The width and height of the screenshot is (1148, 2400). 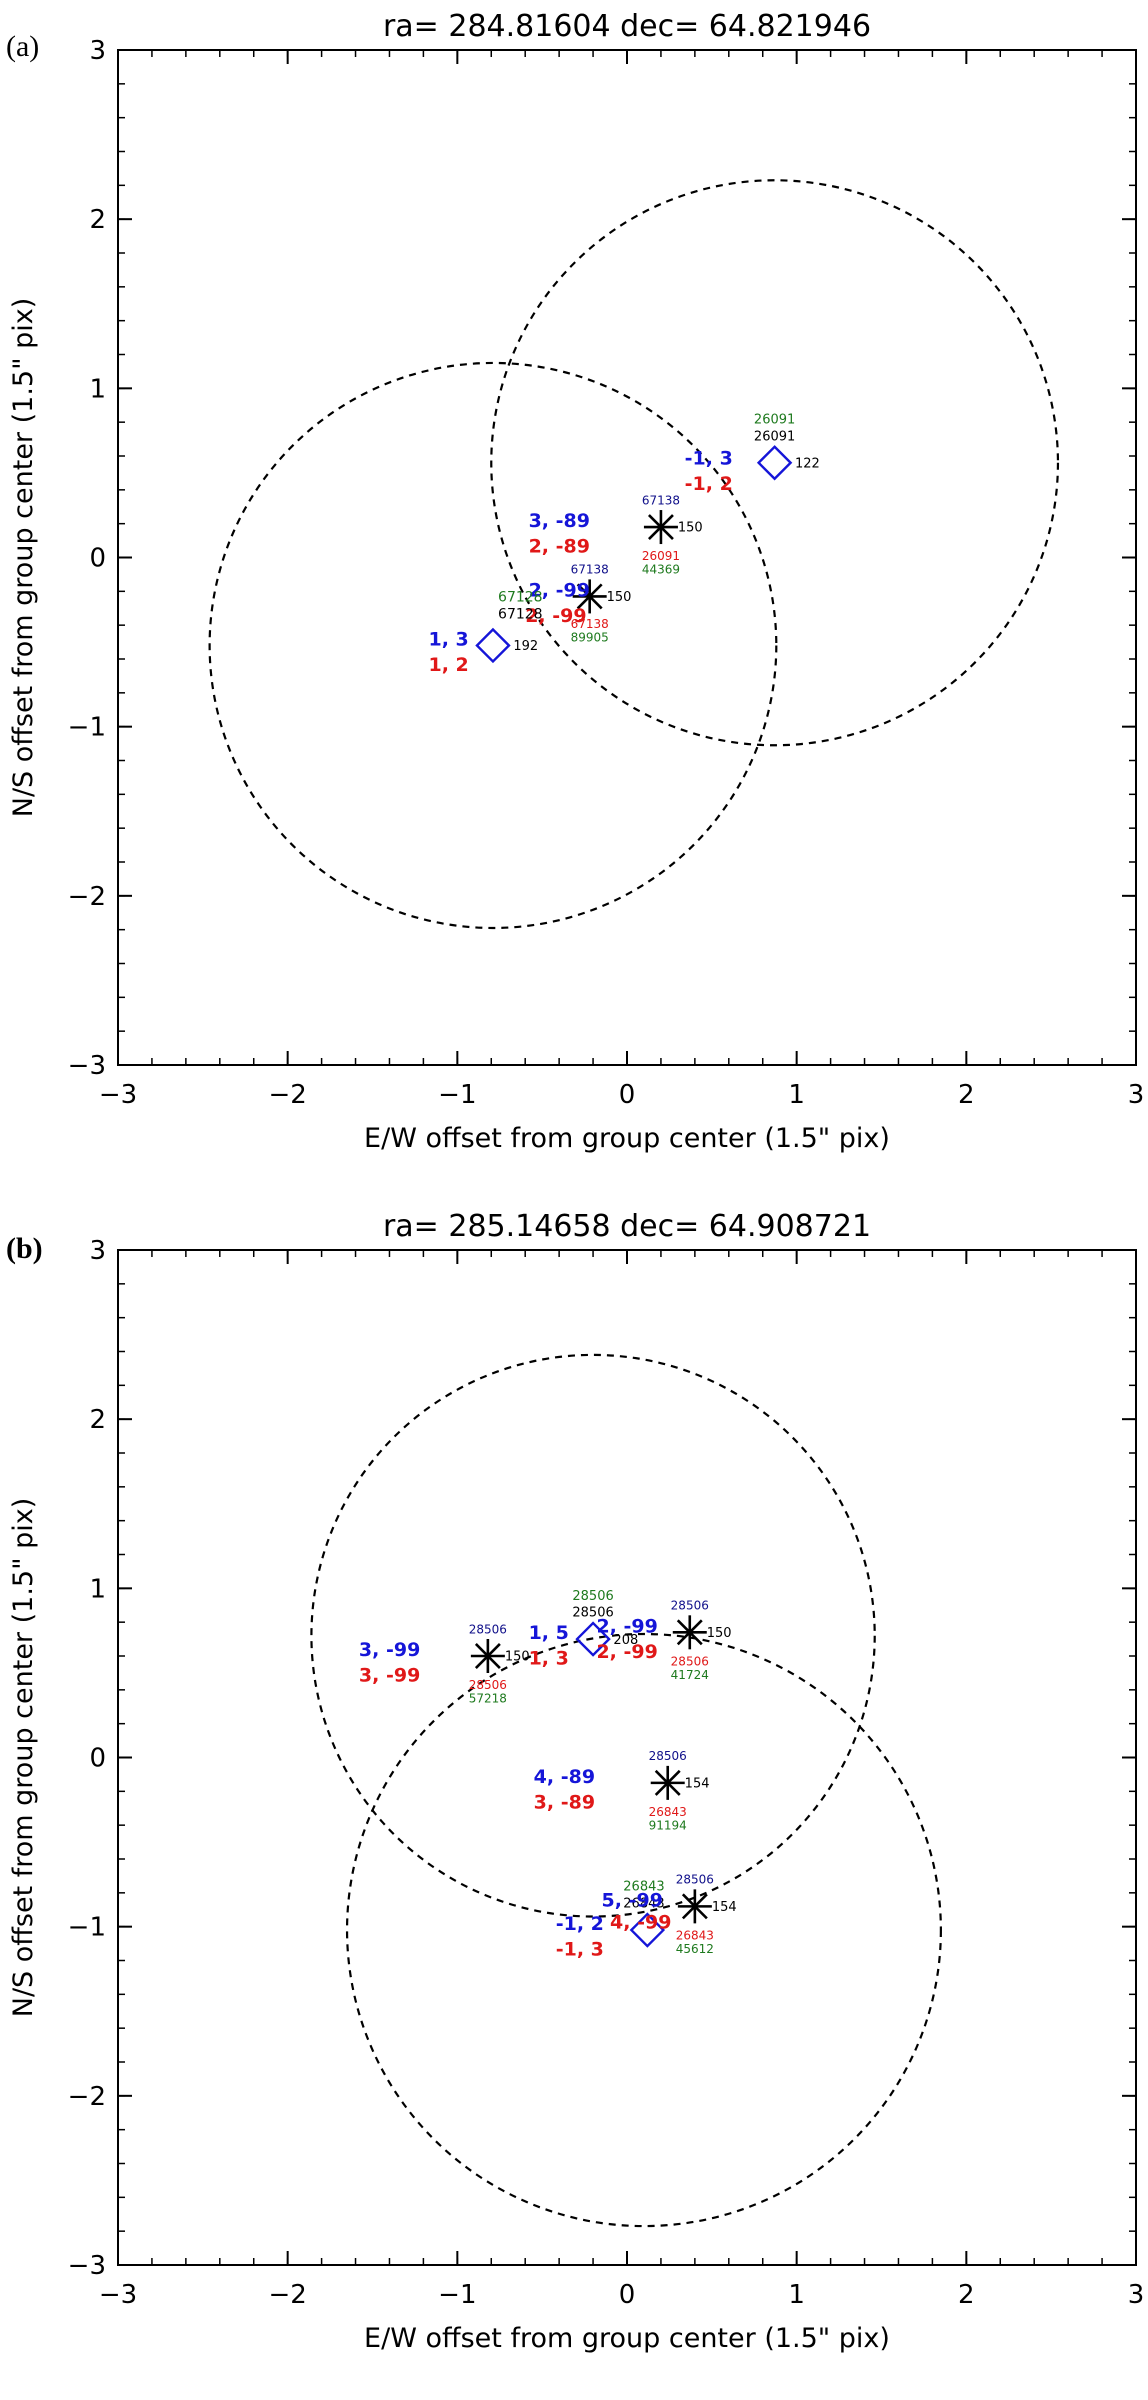 What do you see at coordinates (695, 1949) in the screenshot?
I see `data-label: 45612` at bounding box center [695, 1949].